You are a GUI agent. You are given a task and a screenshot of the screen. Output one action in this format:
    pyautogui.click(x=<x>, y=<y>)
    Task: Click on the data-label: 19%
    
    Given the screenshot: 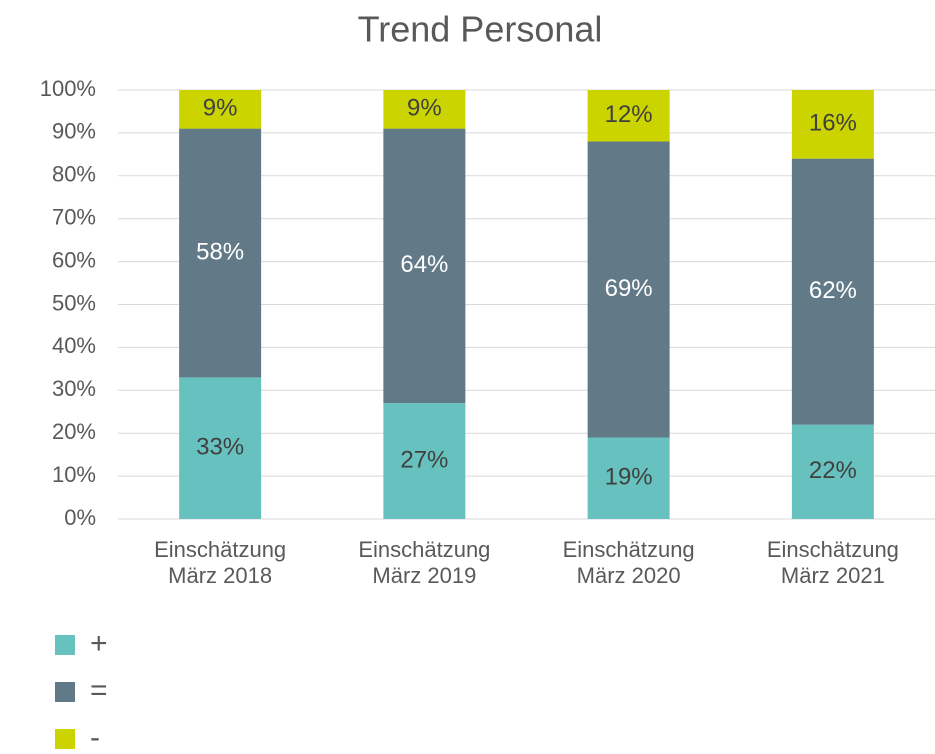 What is the action you would take?
    pyautogui.click(x=629, y=477)
    